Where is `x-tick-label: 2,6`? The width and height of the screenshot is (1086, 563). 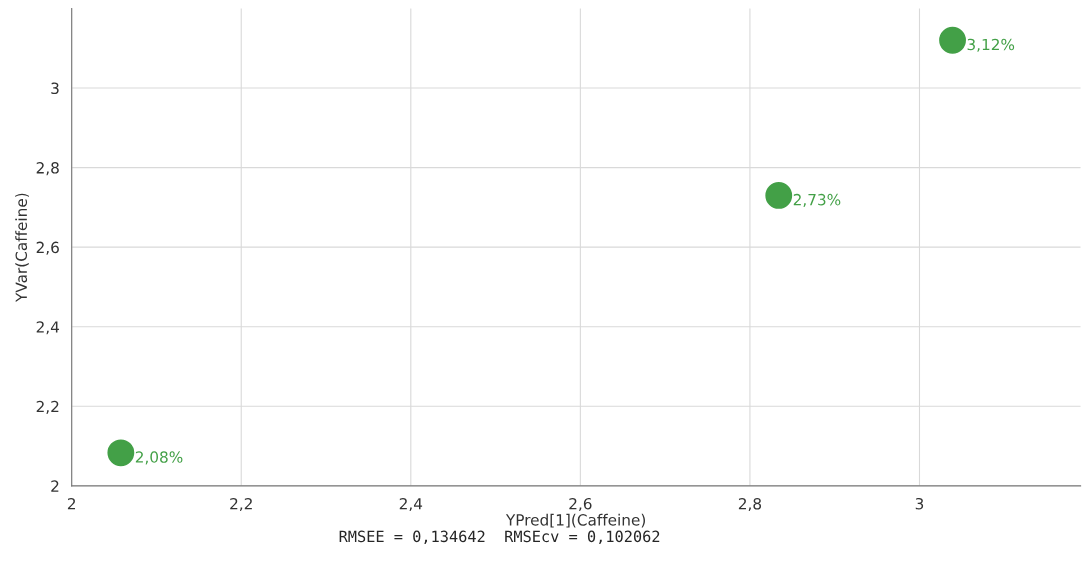
x-tick-label: 2,6 is located at coordinates (580, 504).